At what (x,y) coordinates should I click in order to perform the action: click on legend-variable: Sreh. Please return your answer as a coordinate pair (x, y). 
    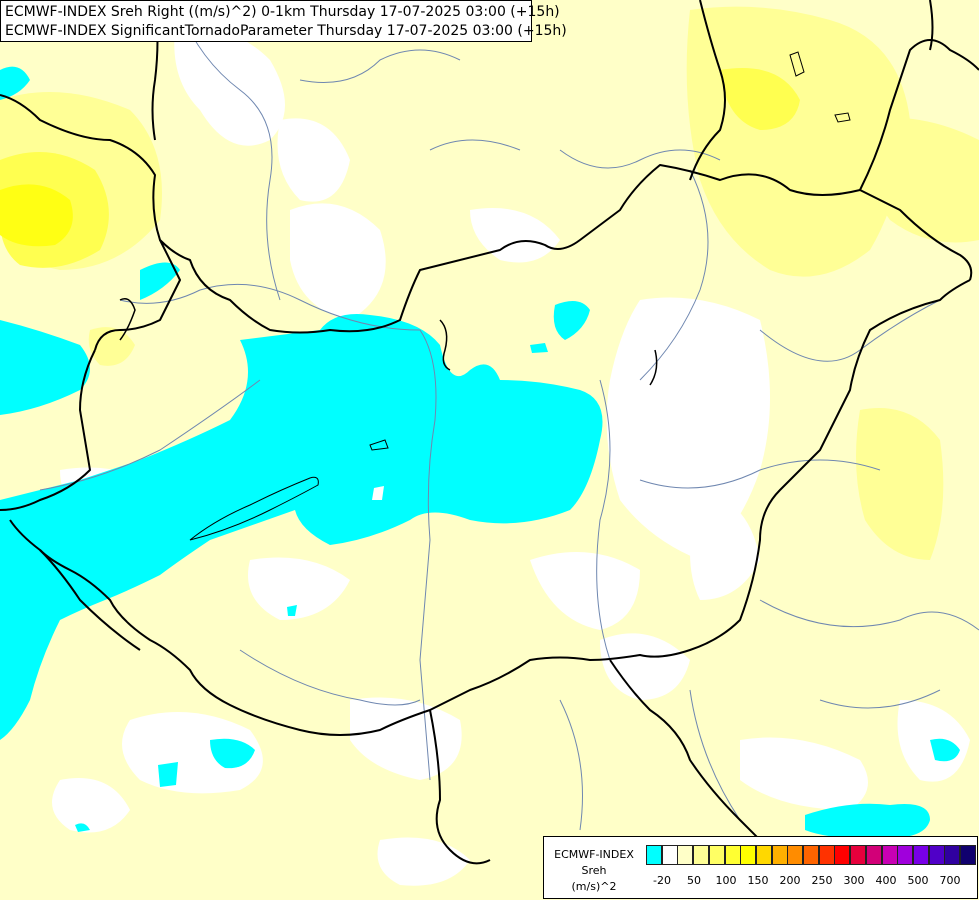
    Looking at the image, I should click on (594, 870).